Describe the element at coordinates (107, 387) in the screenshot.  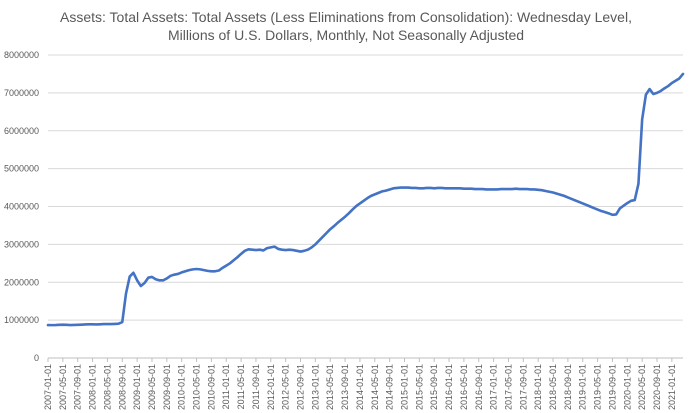
I see `x-tick-label: 2008-05-01` at that location.